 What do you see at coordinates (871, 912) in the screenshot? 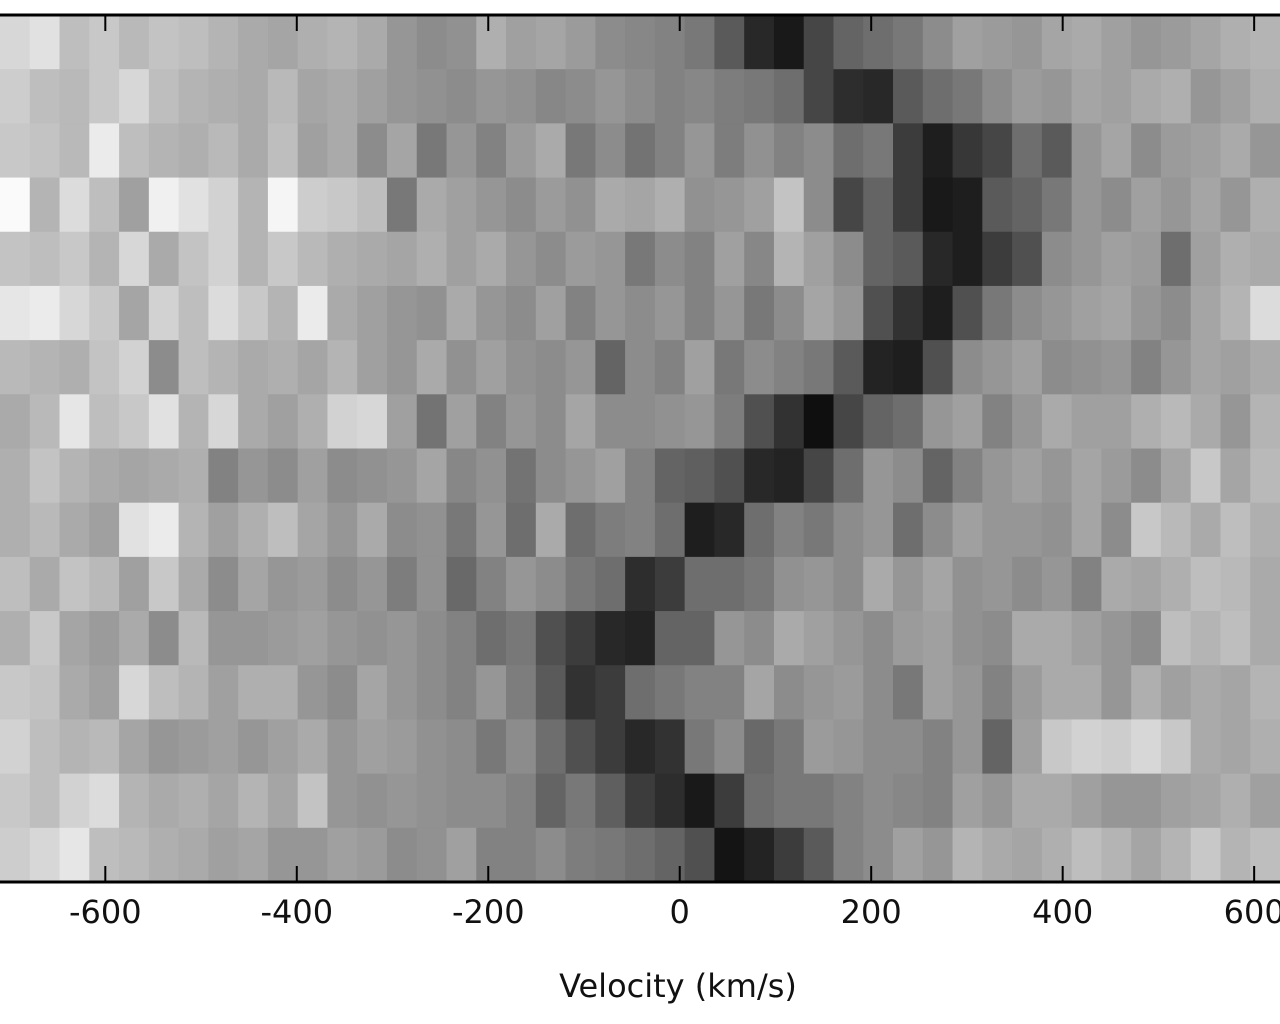
I see `x-tick-label: 200` at bounding box center [871, 912].